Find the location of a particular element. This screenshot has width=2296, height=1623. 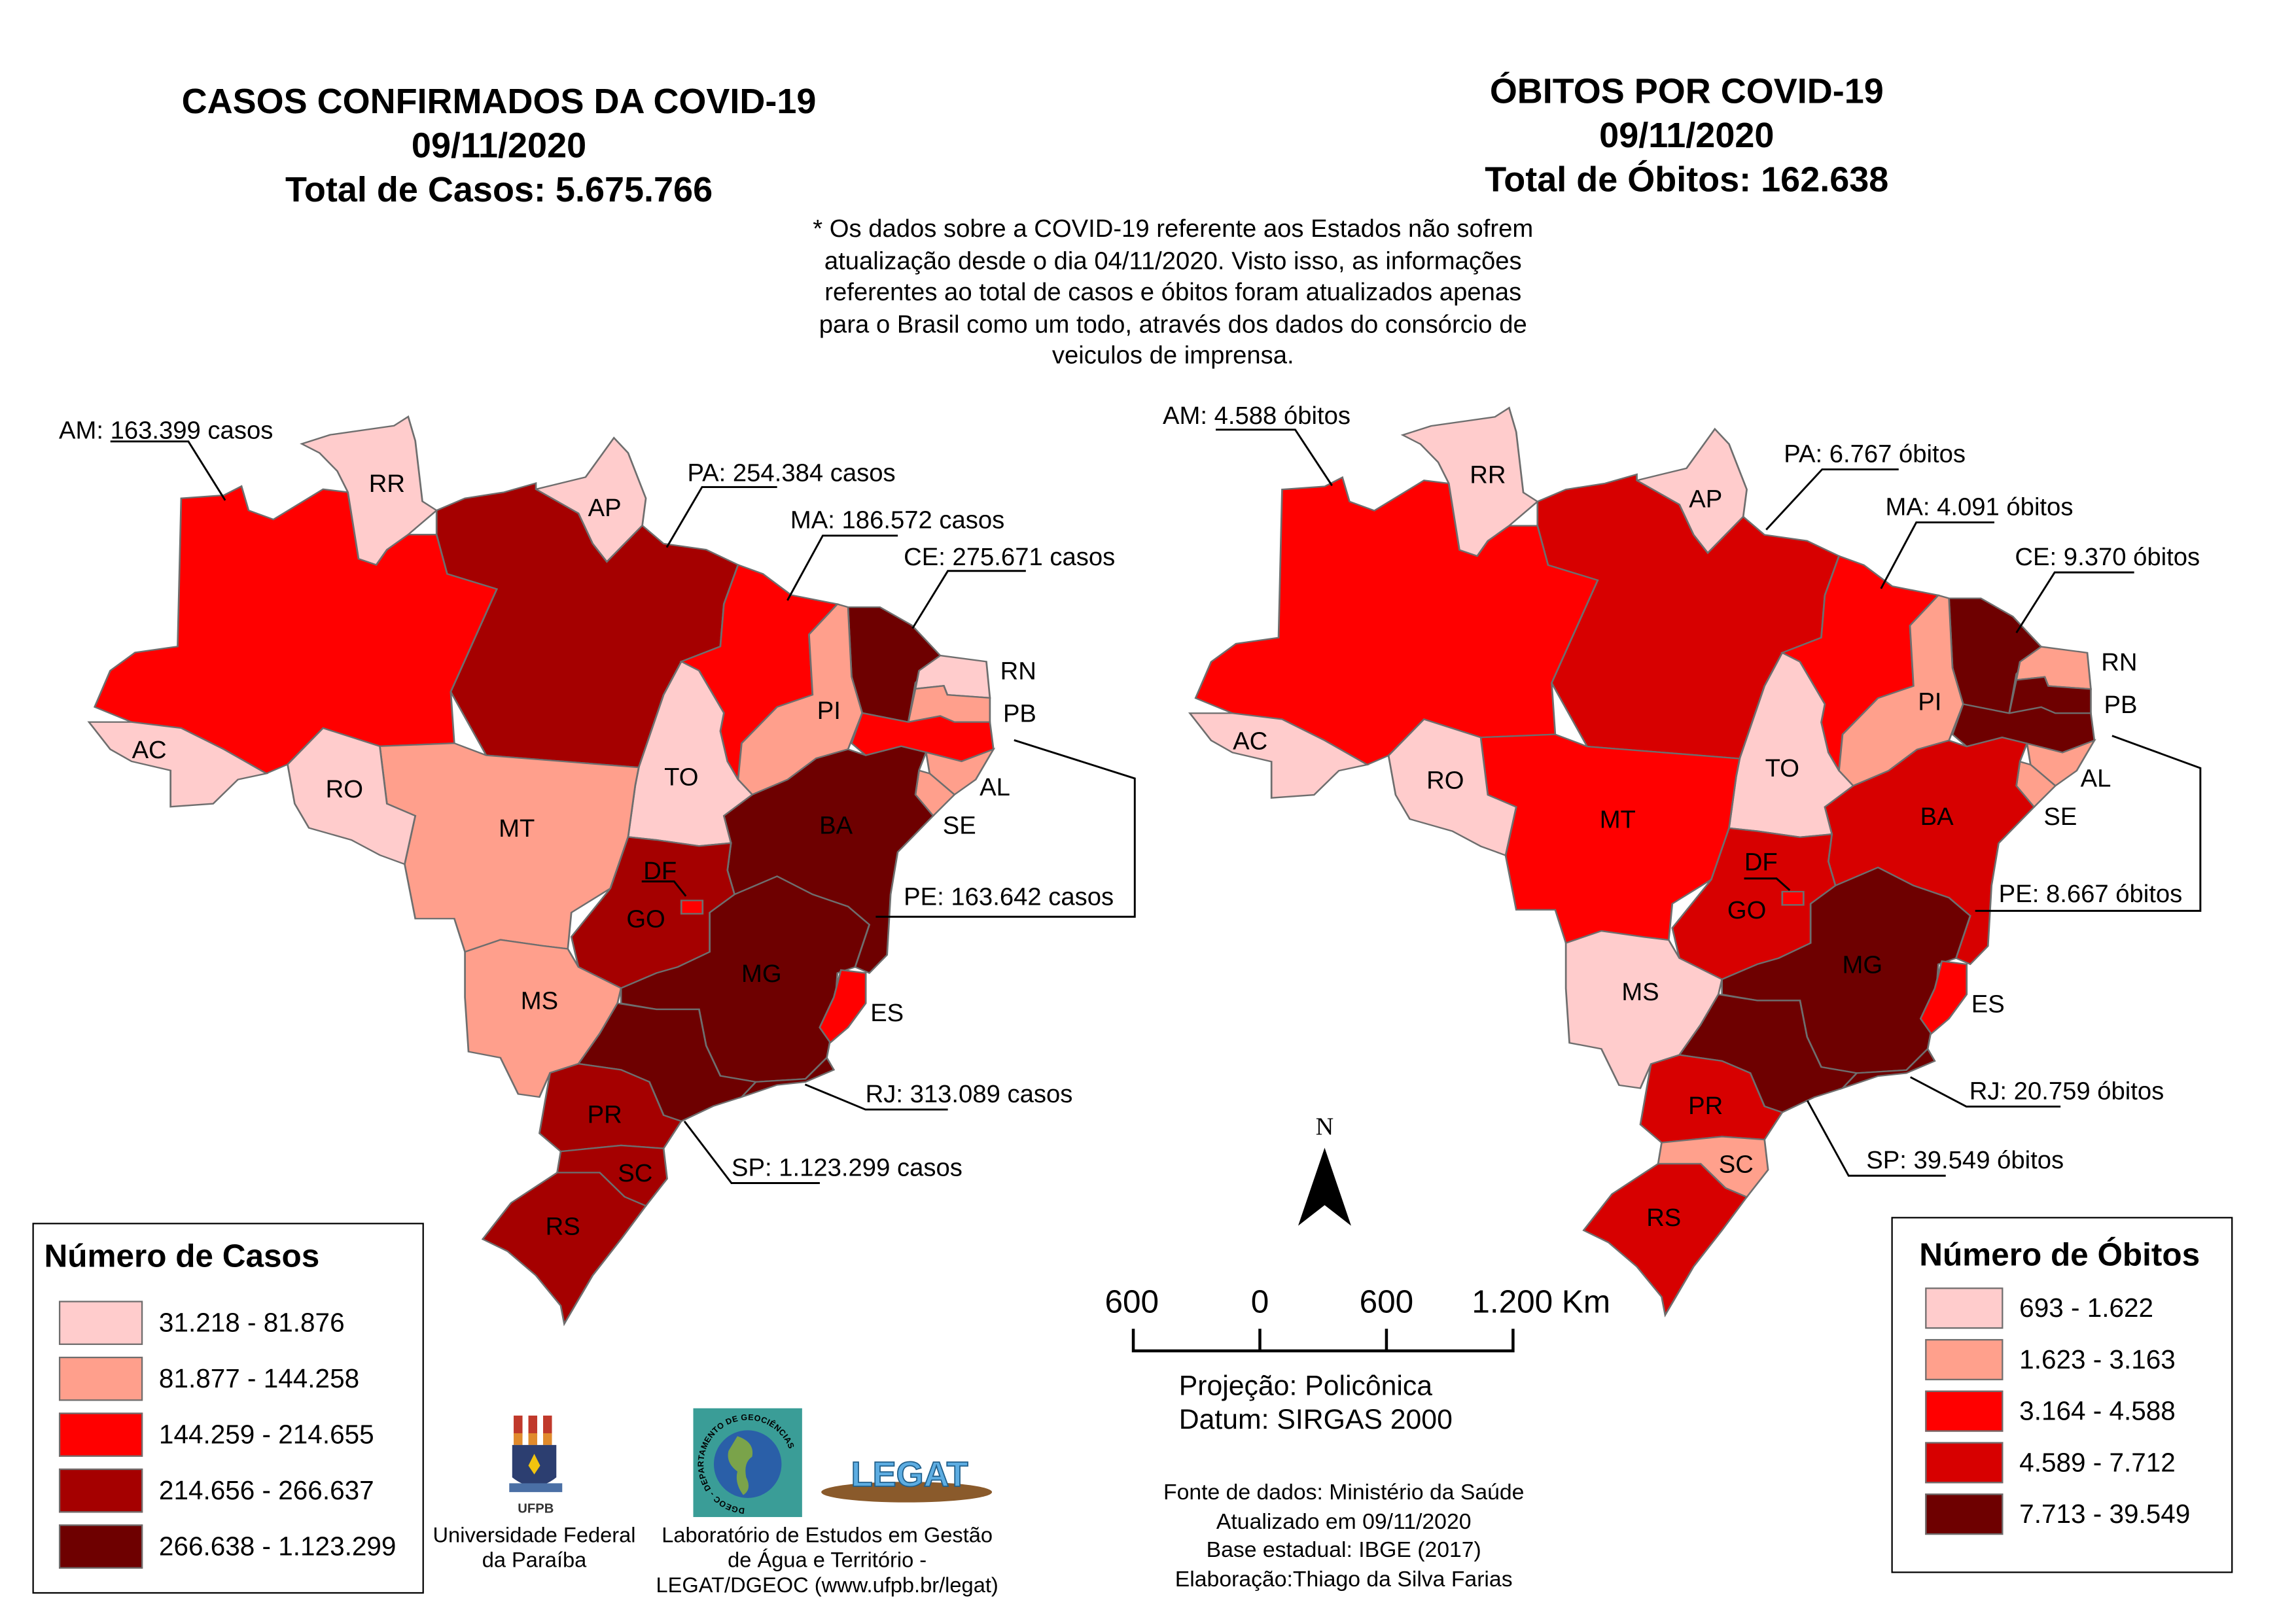

cases-legend-item: 81.877 - 144.258 is located at coordinates (209, 1379).